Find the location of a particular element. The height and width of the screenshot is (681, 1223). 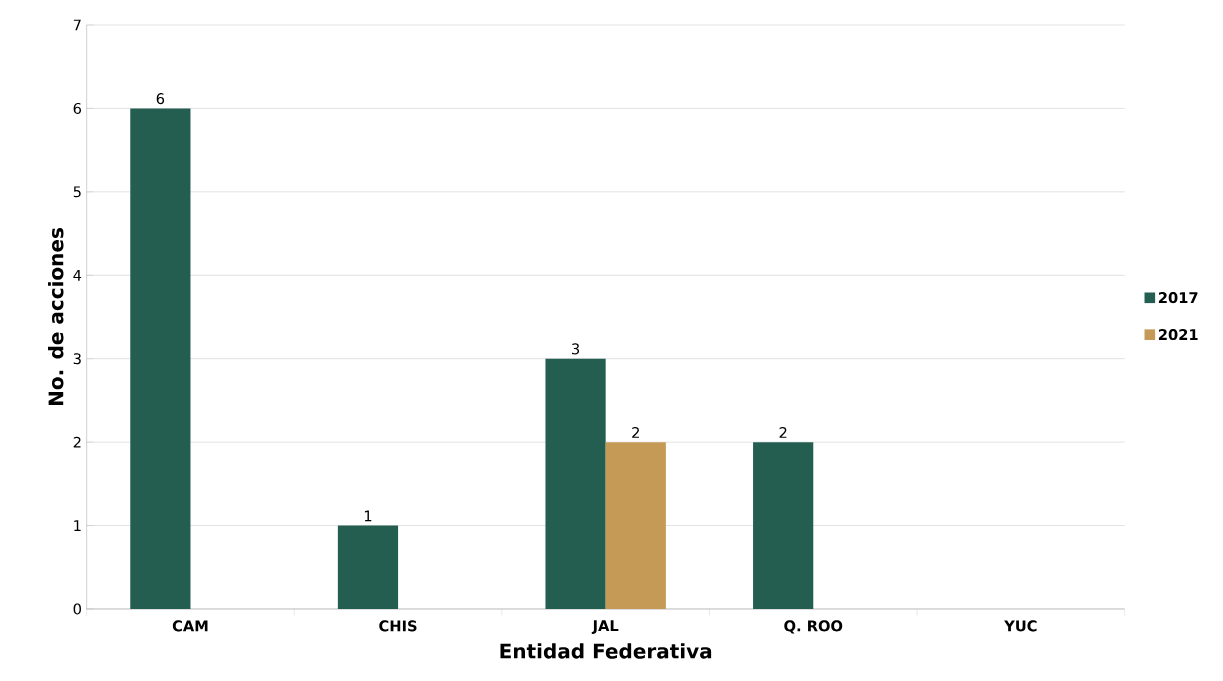

data-label: 6 is located at coordinates (160, 99).